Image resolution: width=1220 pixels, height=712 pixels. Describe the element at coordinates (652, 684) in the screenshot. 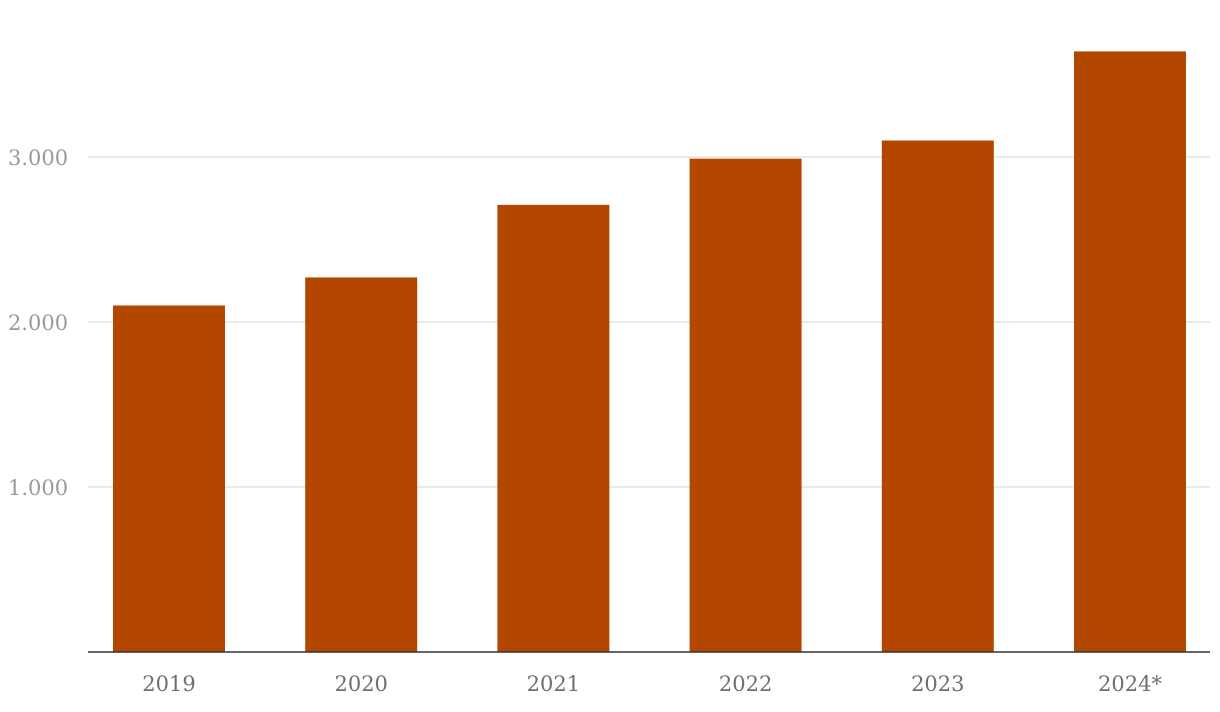

I see `x-axis-ticks: 2019 2020 2021 2022 2023 2024*` at that location.